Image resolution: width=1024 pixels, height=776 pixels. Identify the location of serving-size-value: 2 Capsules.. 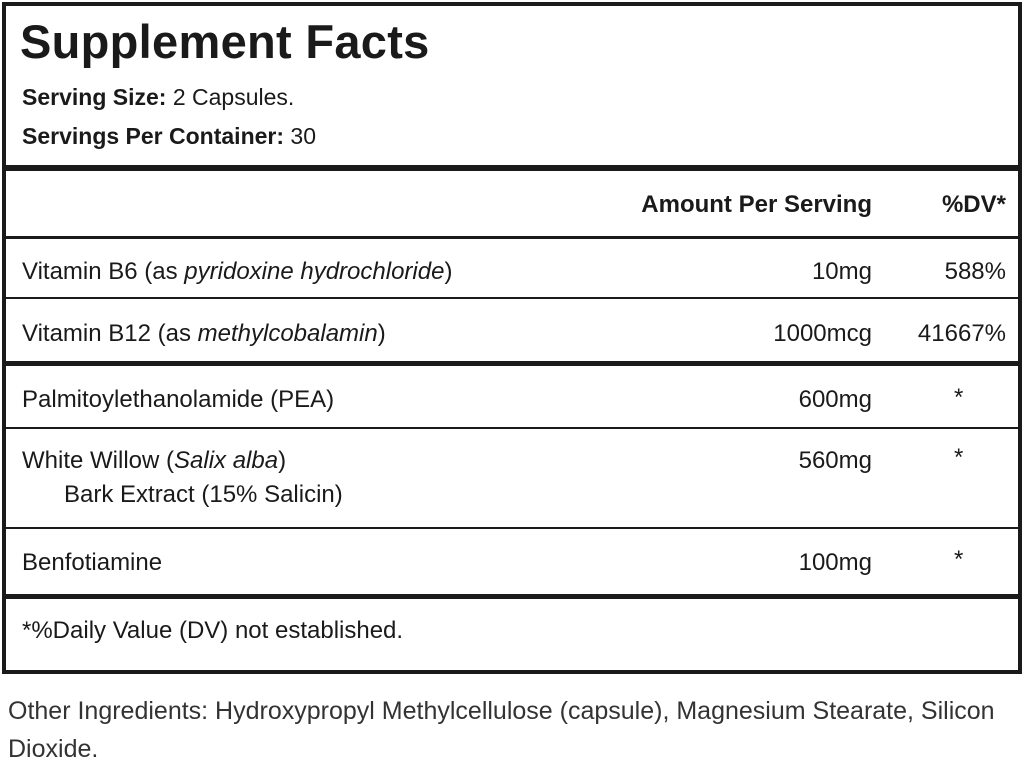
(233, 97).